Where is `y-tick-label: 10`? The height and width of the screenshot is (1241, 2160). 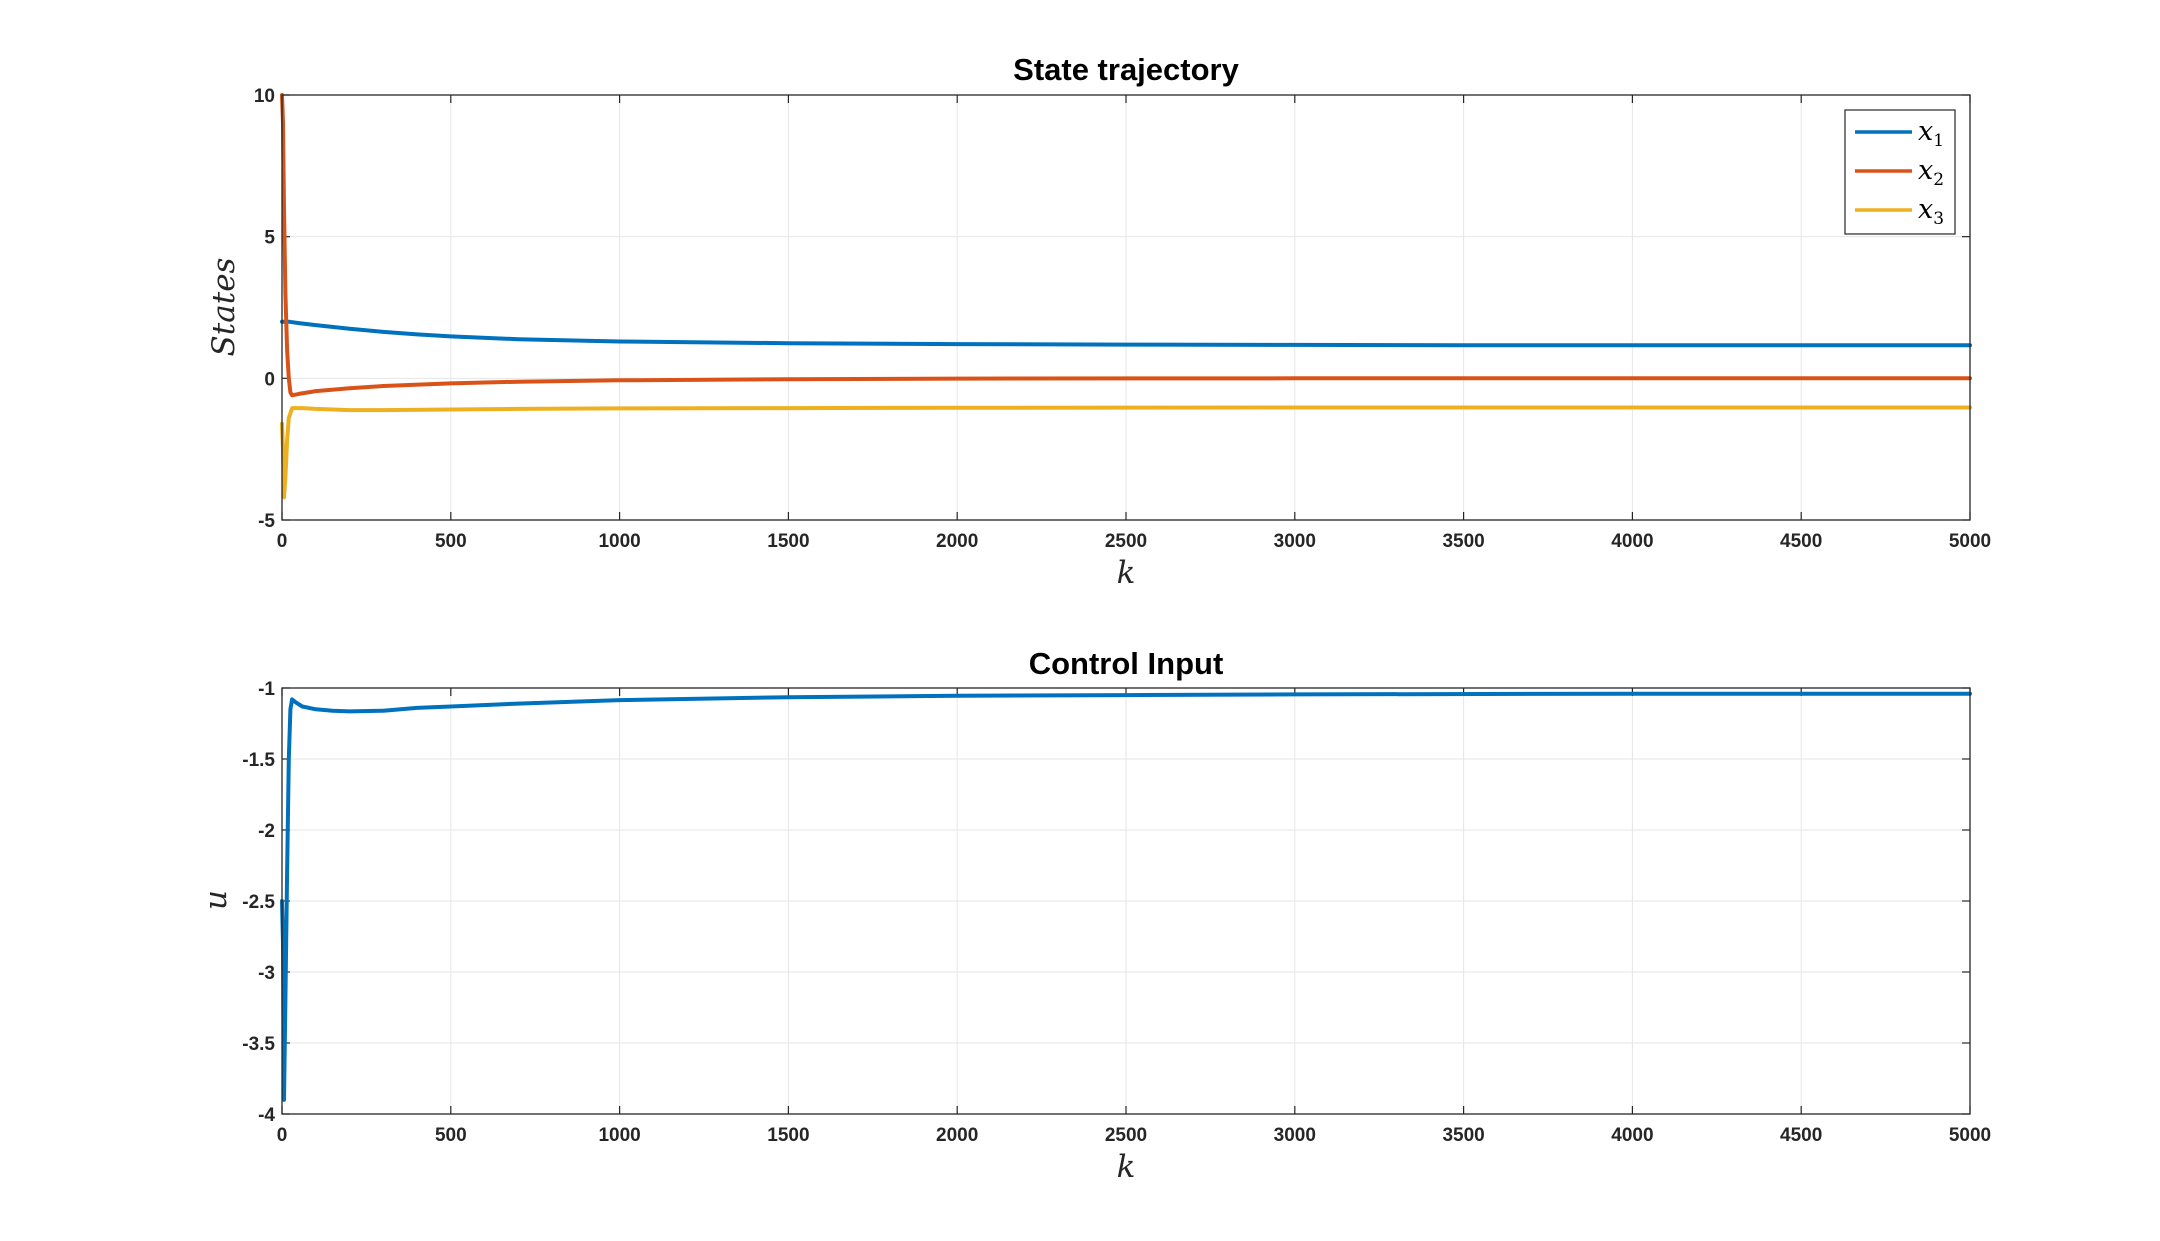 y-tick-label: 10 is located at coordinates (264, 96).